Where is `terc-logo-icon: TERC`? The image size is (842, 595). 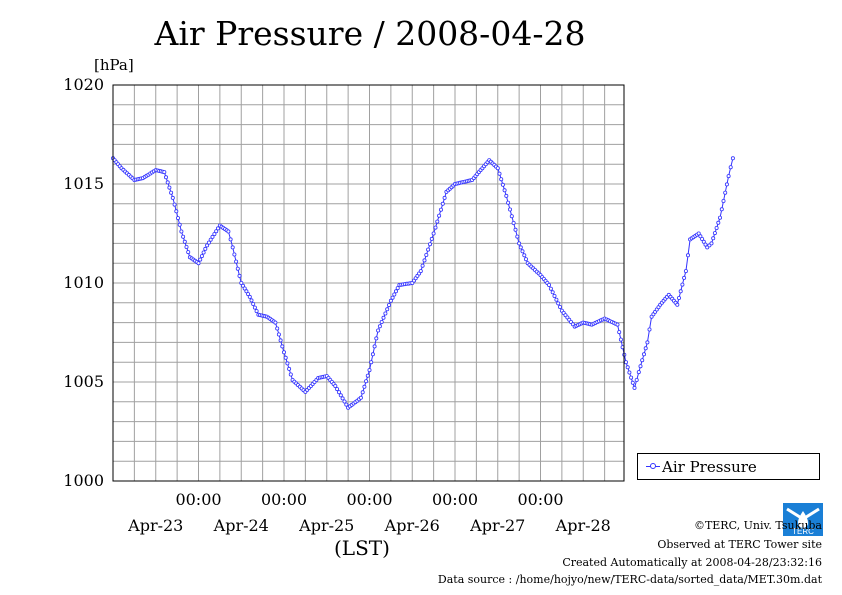
terc-logo-icon: TERC is located at coordinates (803, 519).